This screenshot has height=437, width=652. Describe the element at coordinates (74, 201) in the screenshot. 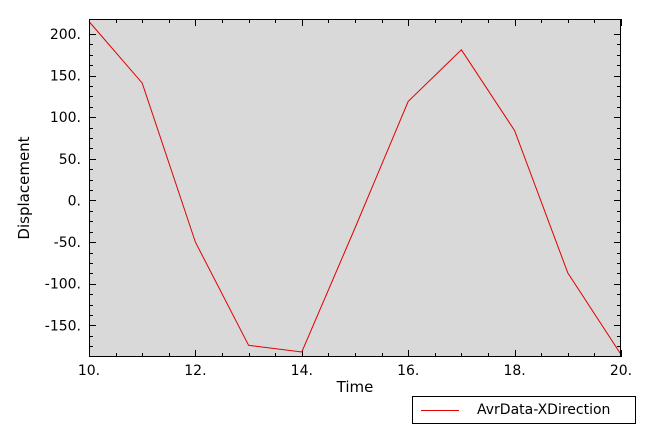

I see `y-tick-label: 0.` at that location.